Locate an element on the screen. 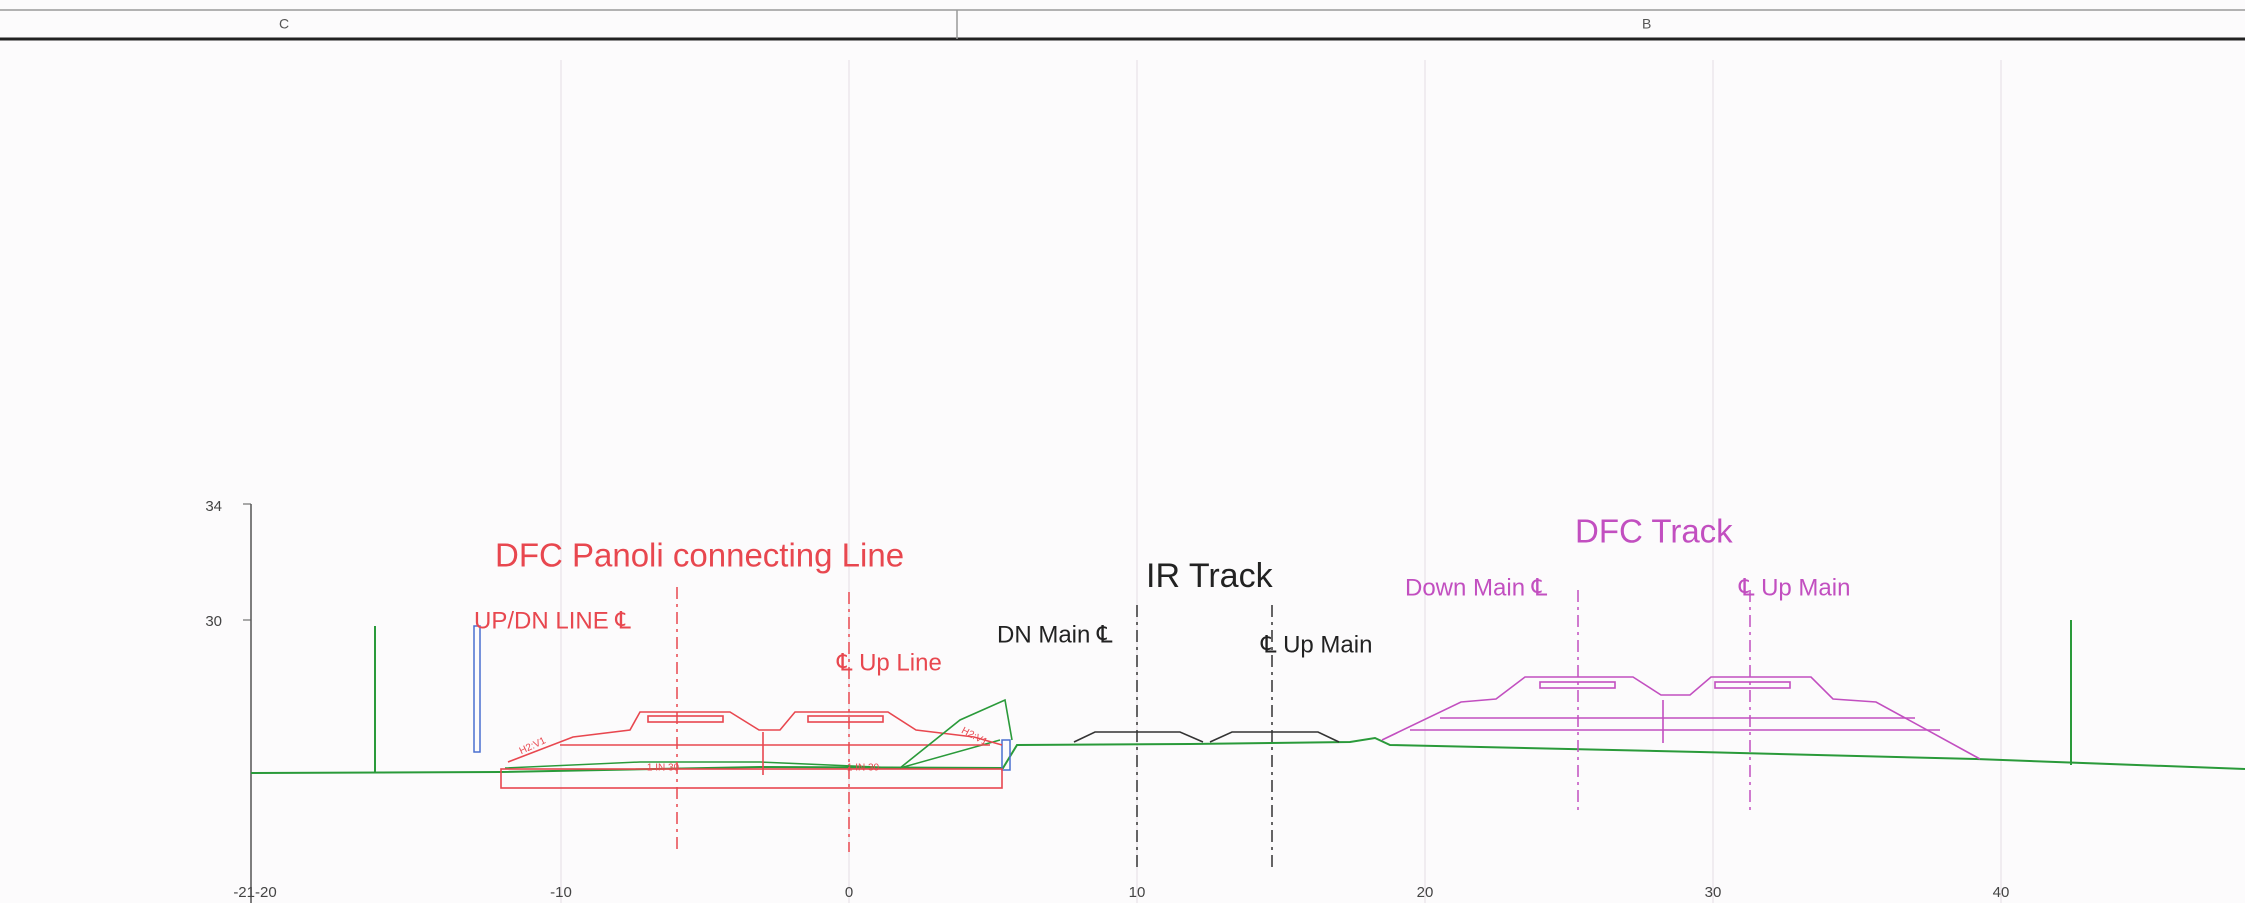  cut-slope is located at coordinates (956, 733).